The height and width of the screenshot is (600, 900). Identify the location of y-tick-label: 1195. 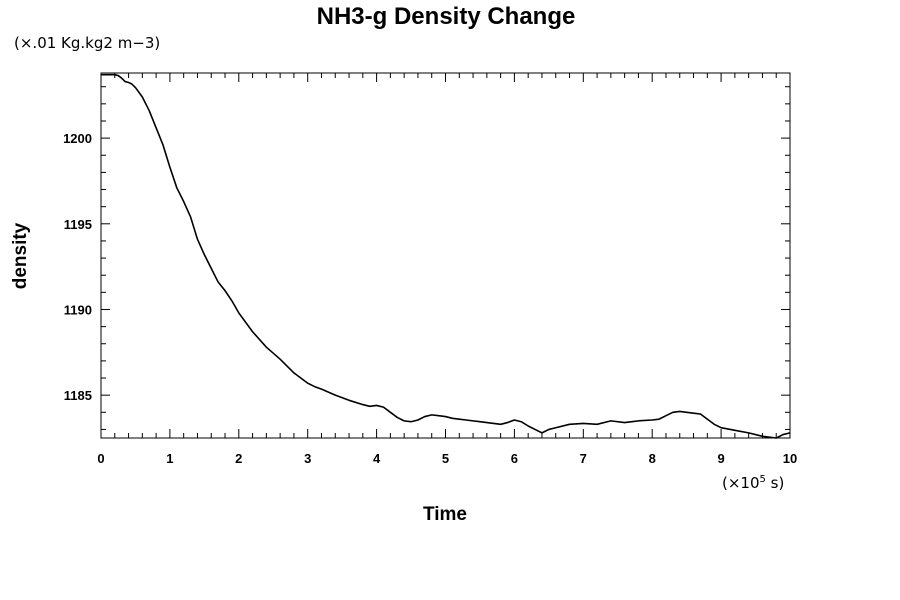
(78, 224).